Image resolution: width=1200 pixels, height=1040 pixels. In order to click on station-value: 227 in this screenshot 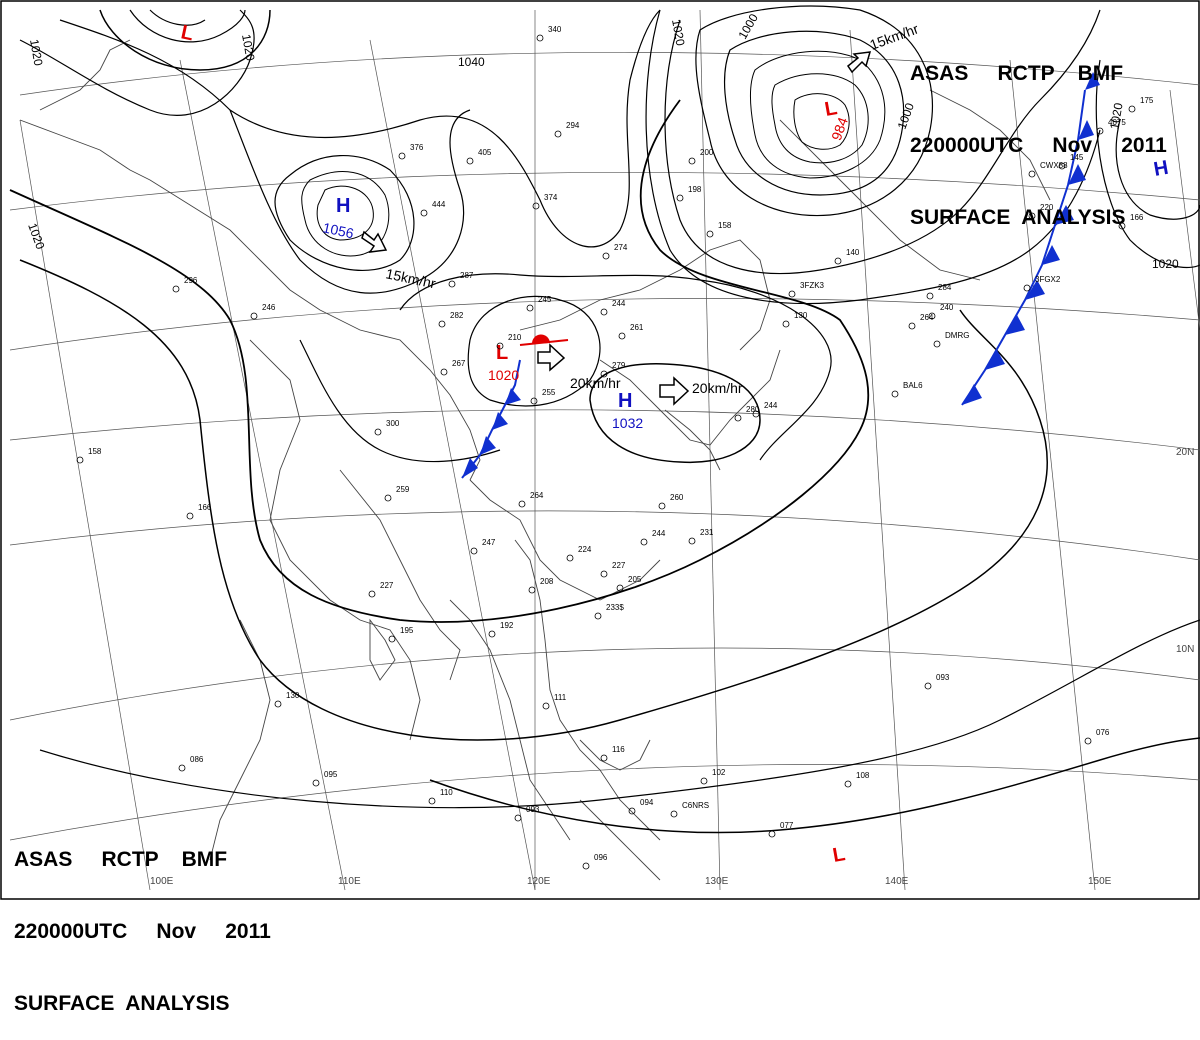, I will do `click(387, 585)`.